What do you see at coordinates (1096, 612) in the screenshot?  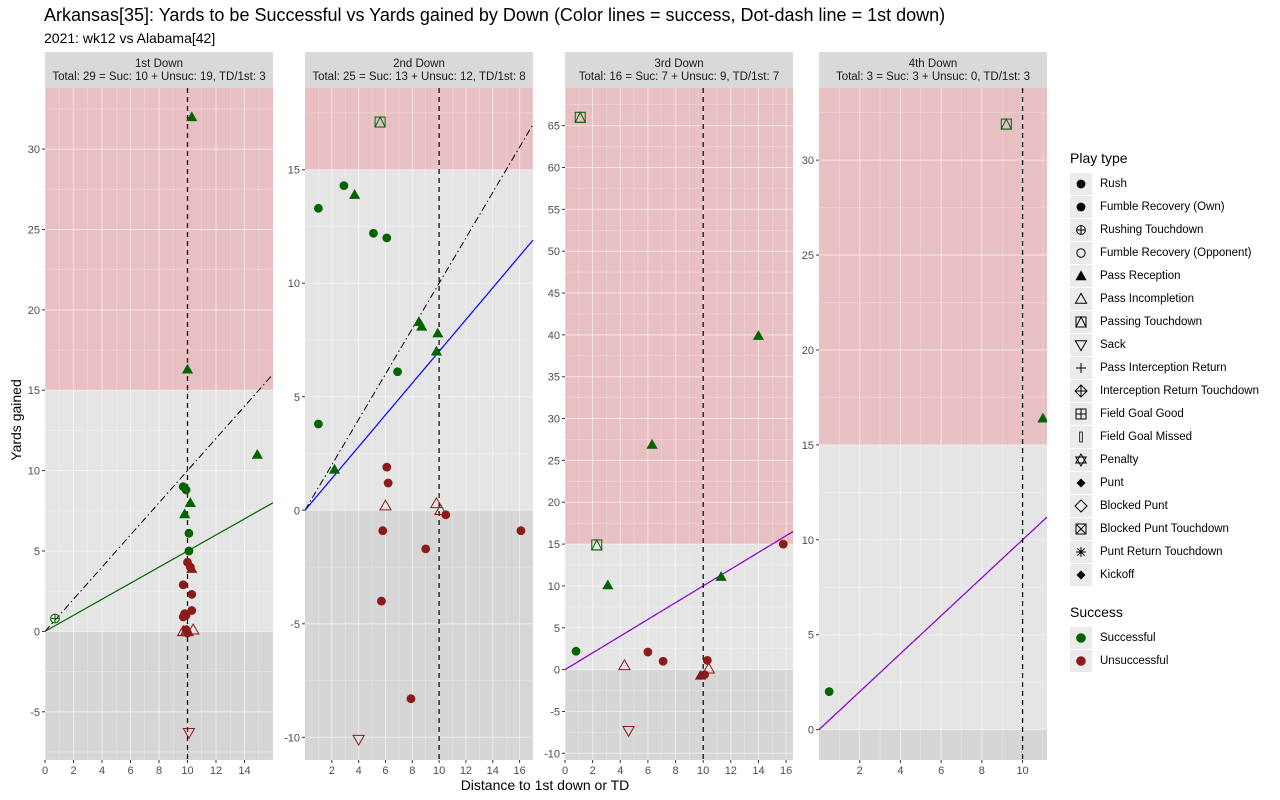 I see `legend-success-title: Success` at bounding box center [1096, 612].